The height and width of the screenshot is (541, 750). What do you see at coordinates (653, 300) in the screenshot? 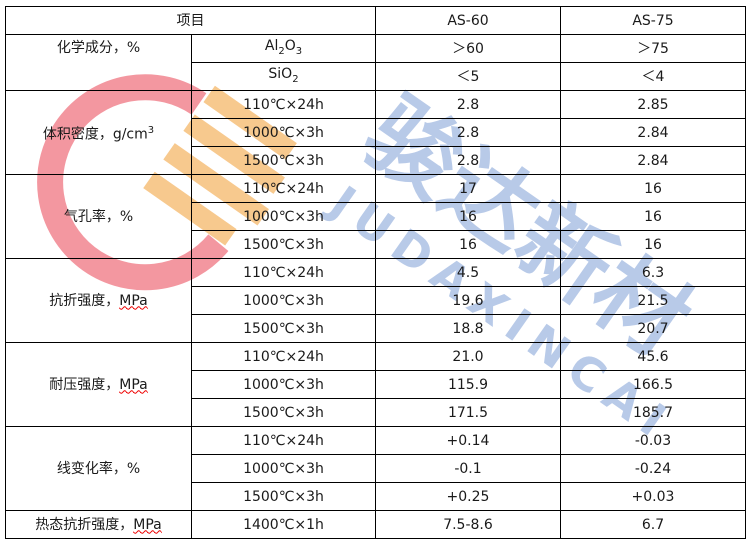
I see `value-as75: 21.5` at bounding box center [653, 300].